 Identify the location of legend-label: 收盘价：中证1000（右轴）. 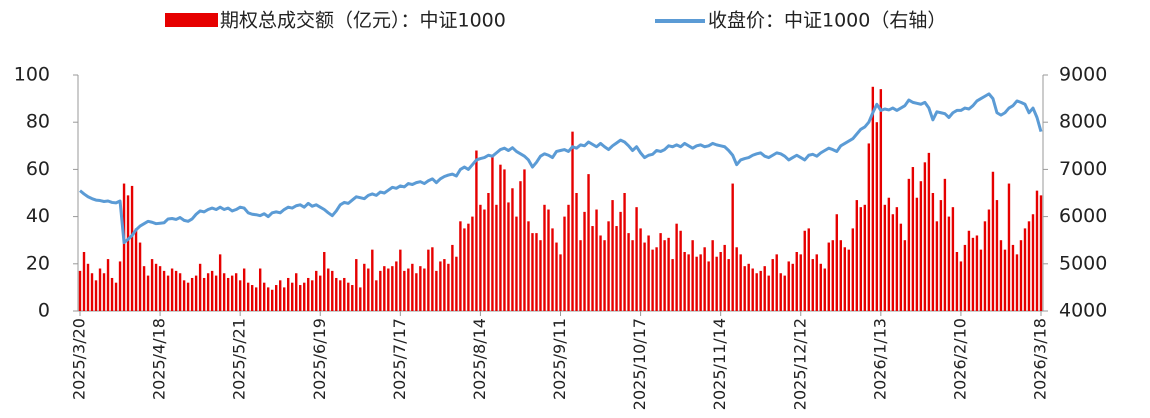
(827, 21).